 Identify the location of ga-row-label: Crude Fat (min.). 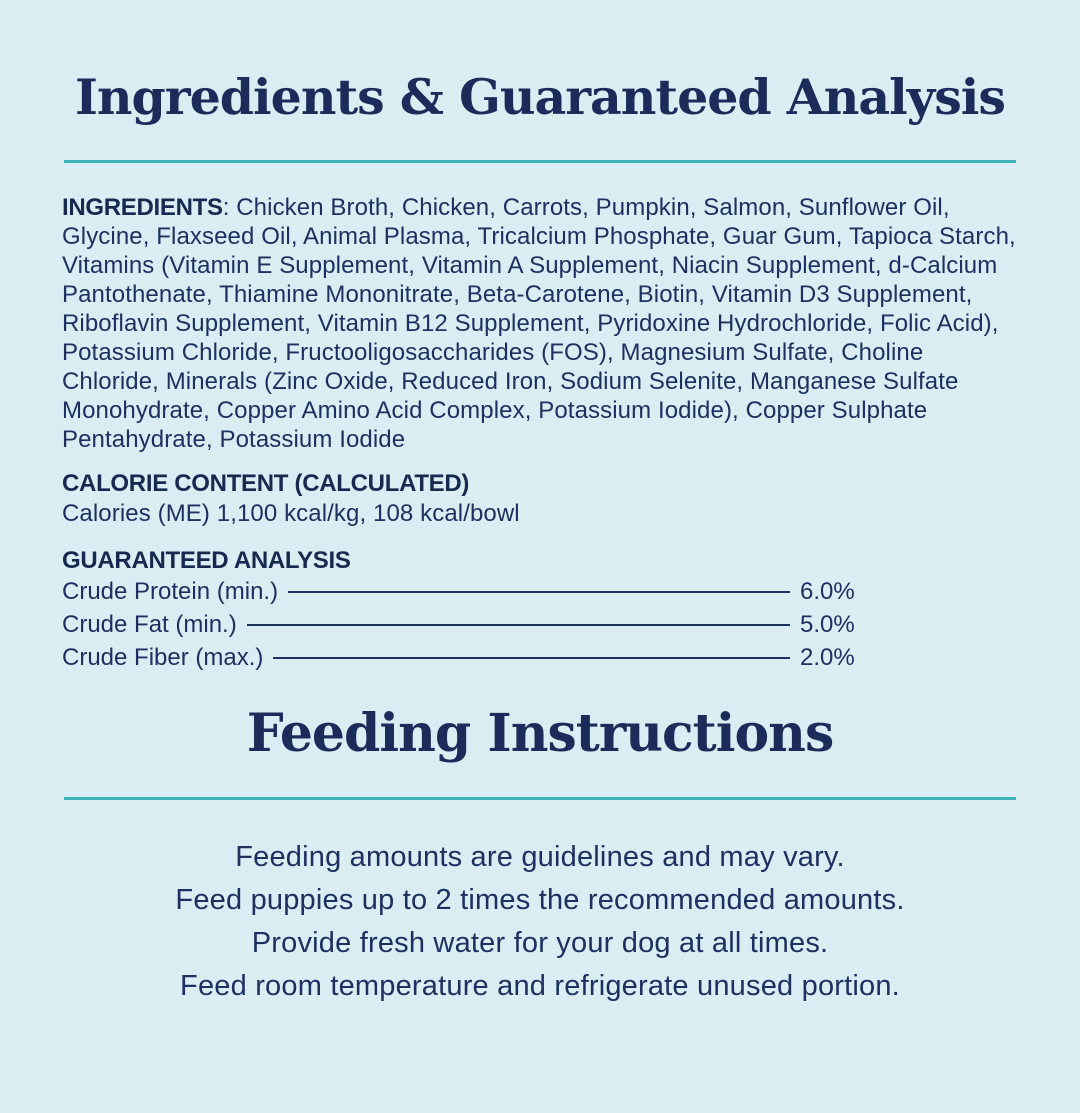
(149, 625).